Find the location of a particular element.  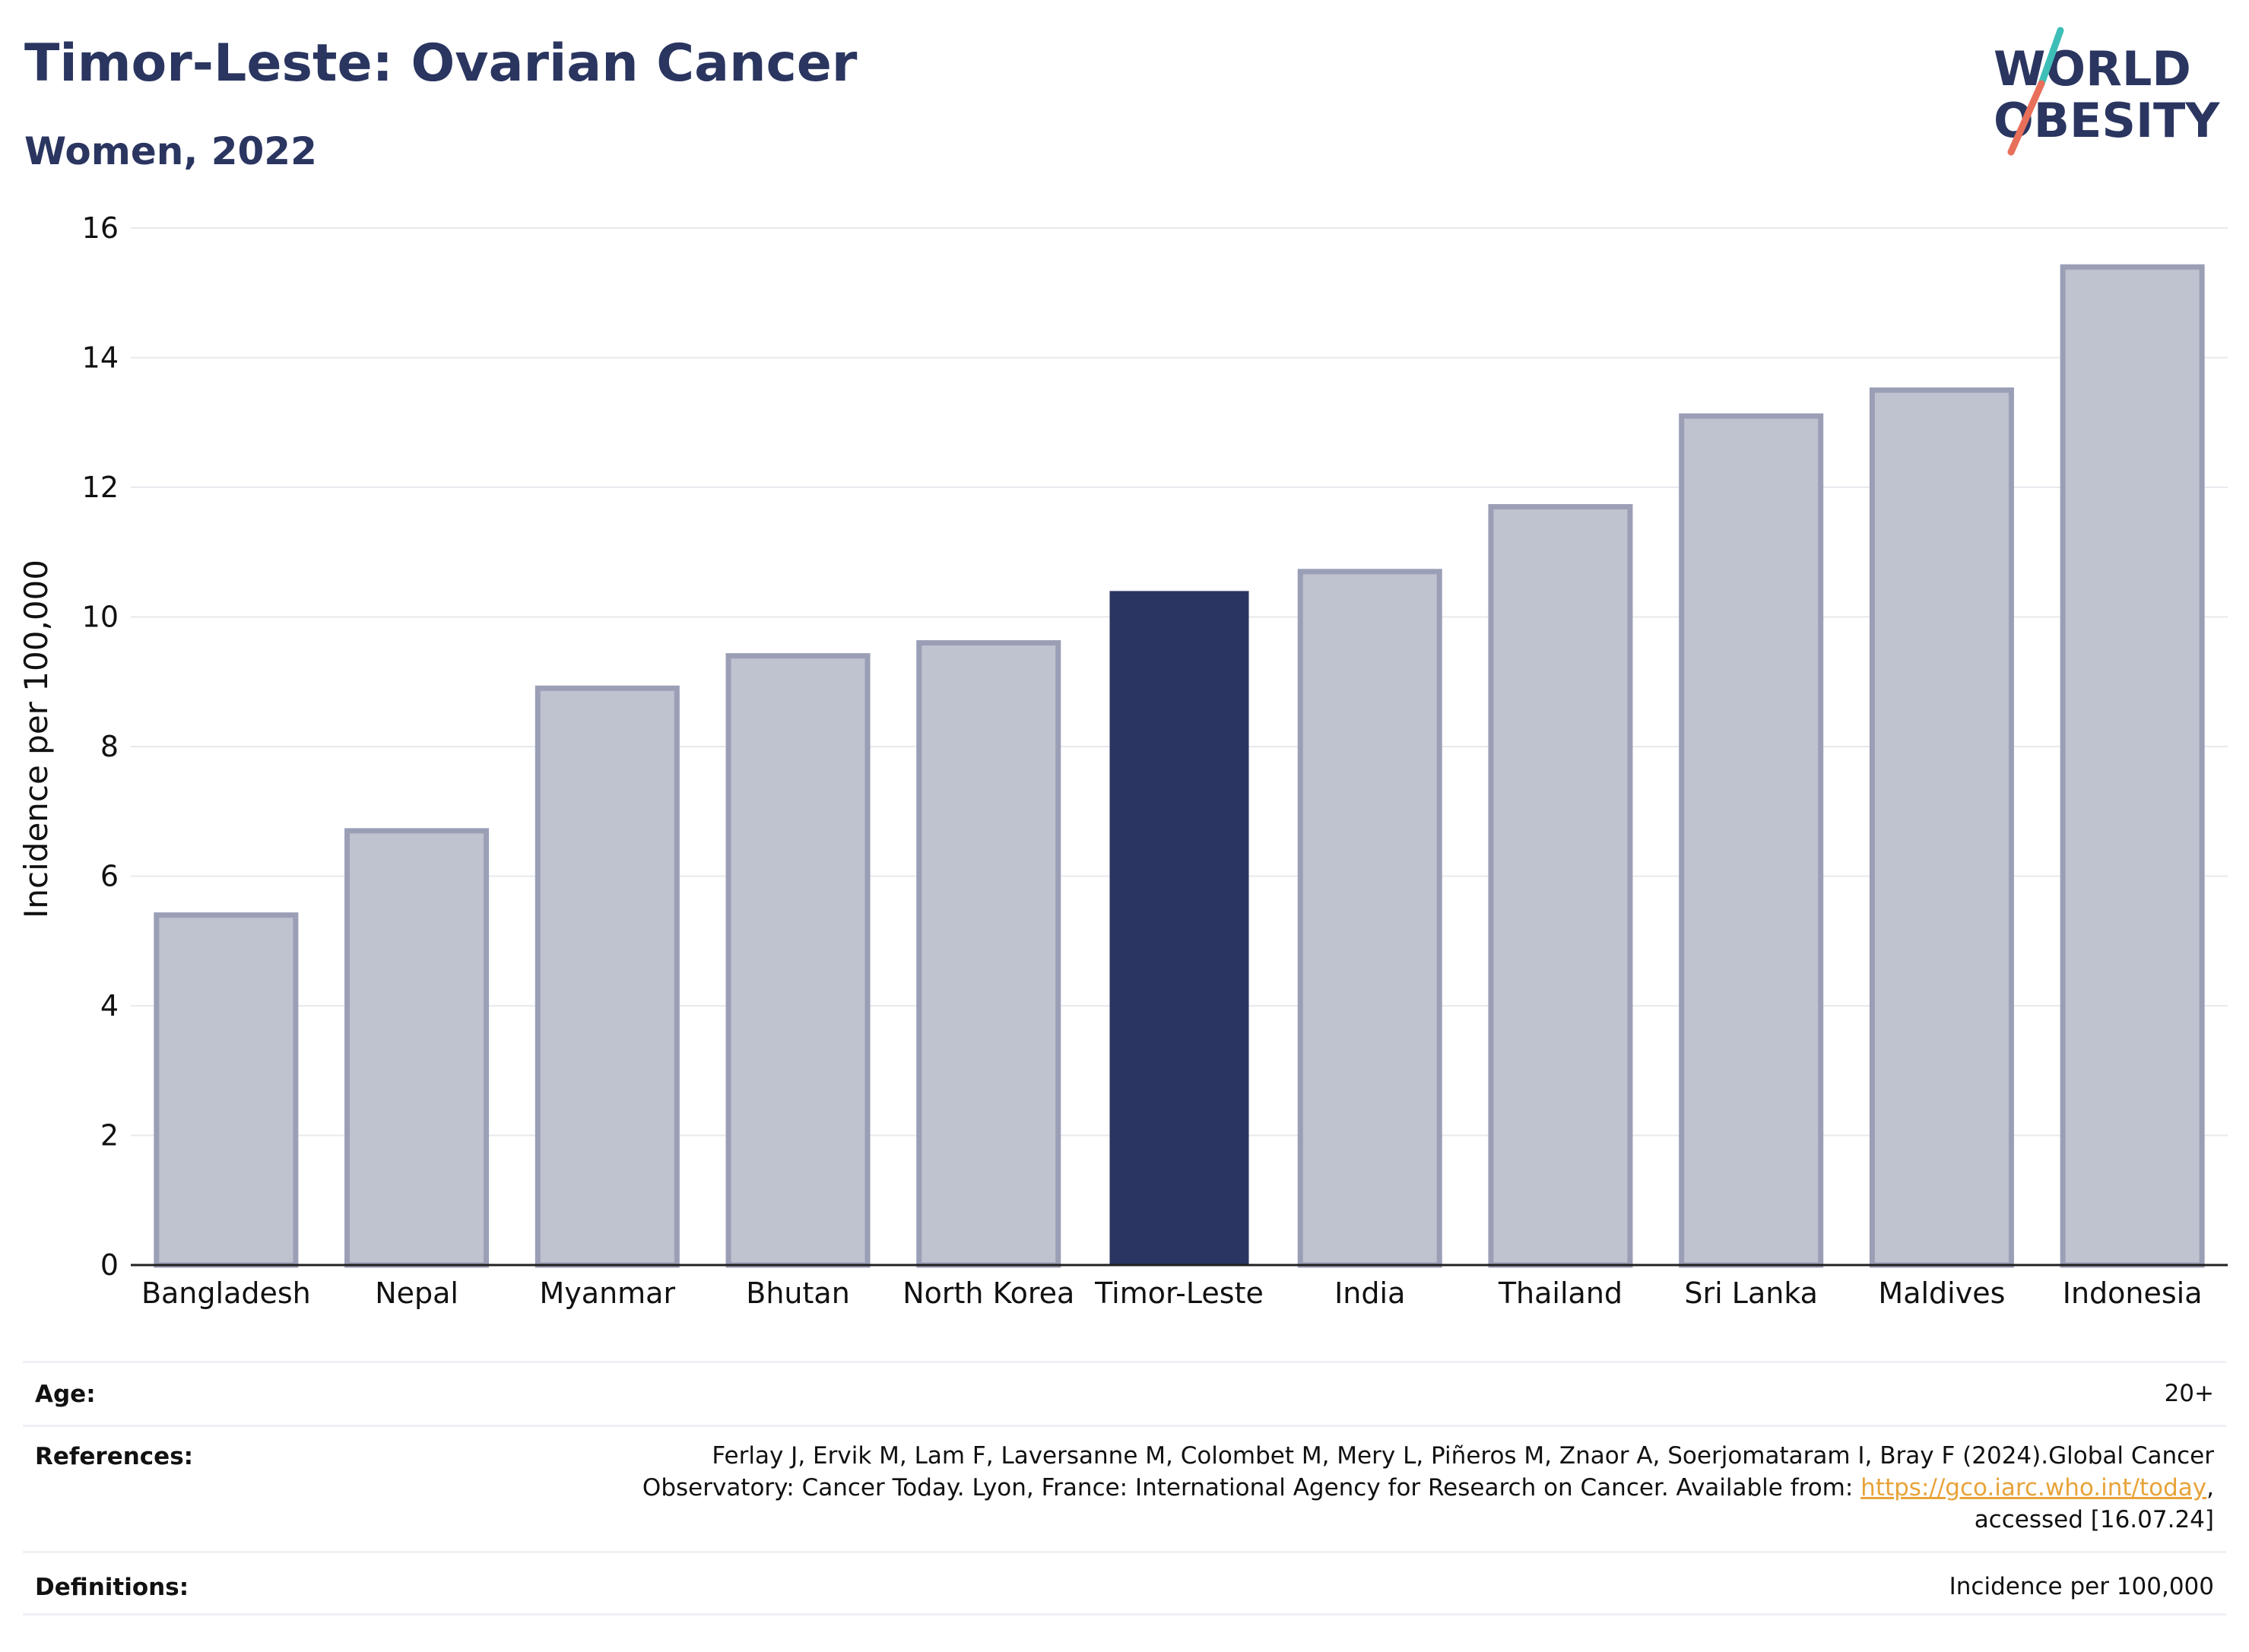

logo-line1: WORLD is located at coordinates (2092, 69).